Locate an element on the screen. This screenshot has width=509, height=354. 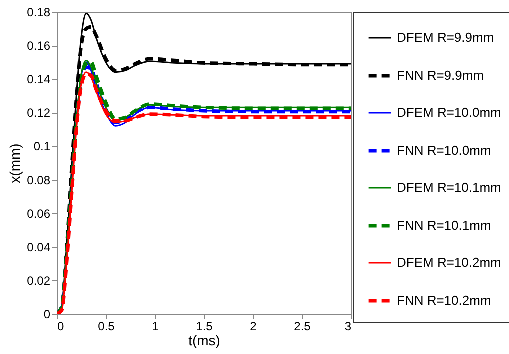
x-tick-label: 1 is located at coordinates (156, 327).